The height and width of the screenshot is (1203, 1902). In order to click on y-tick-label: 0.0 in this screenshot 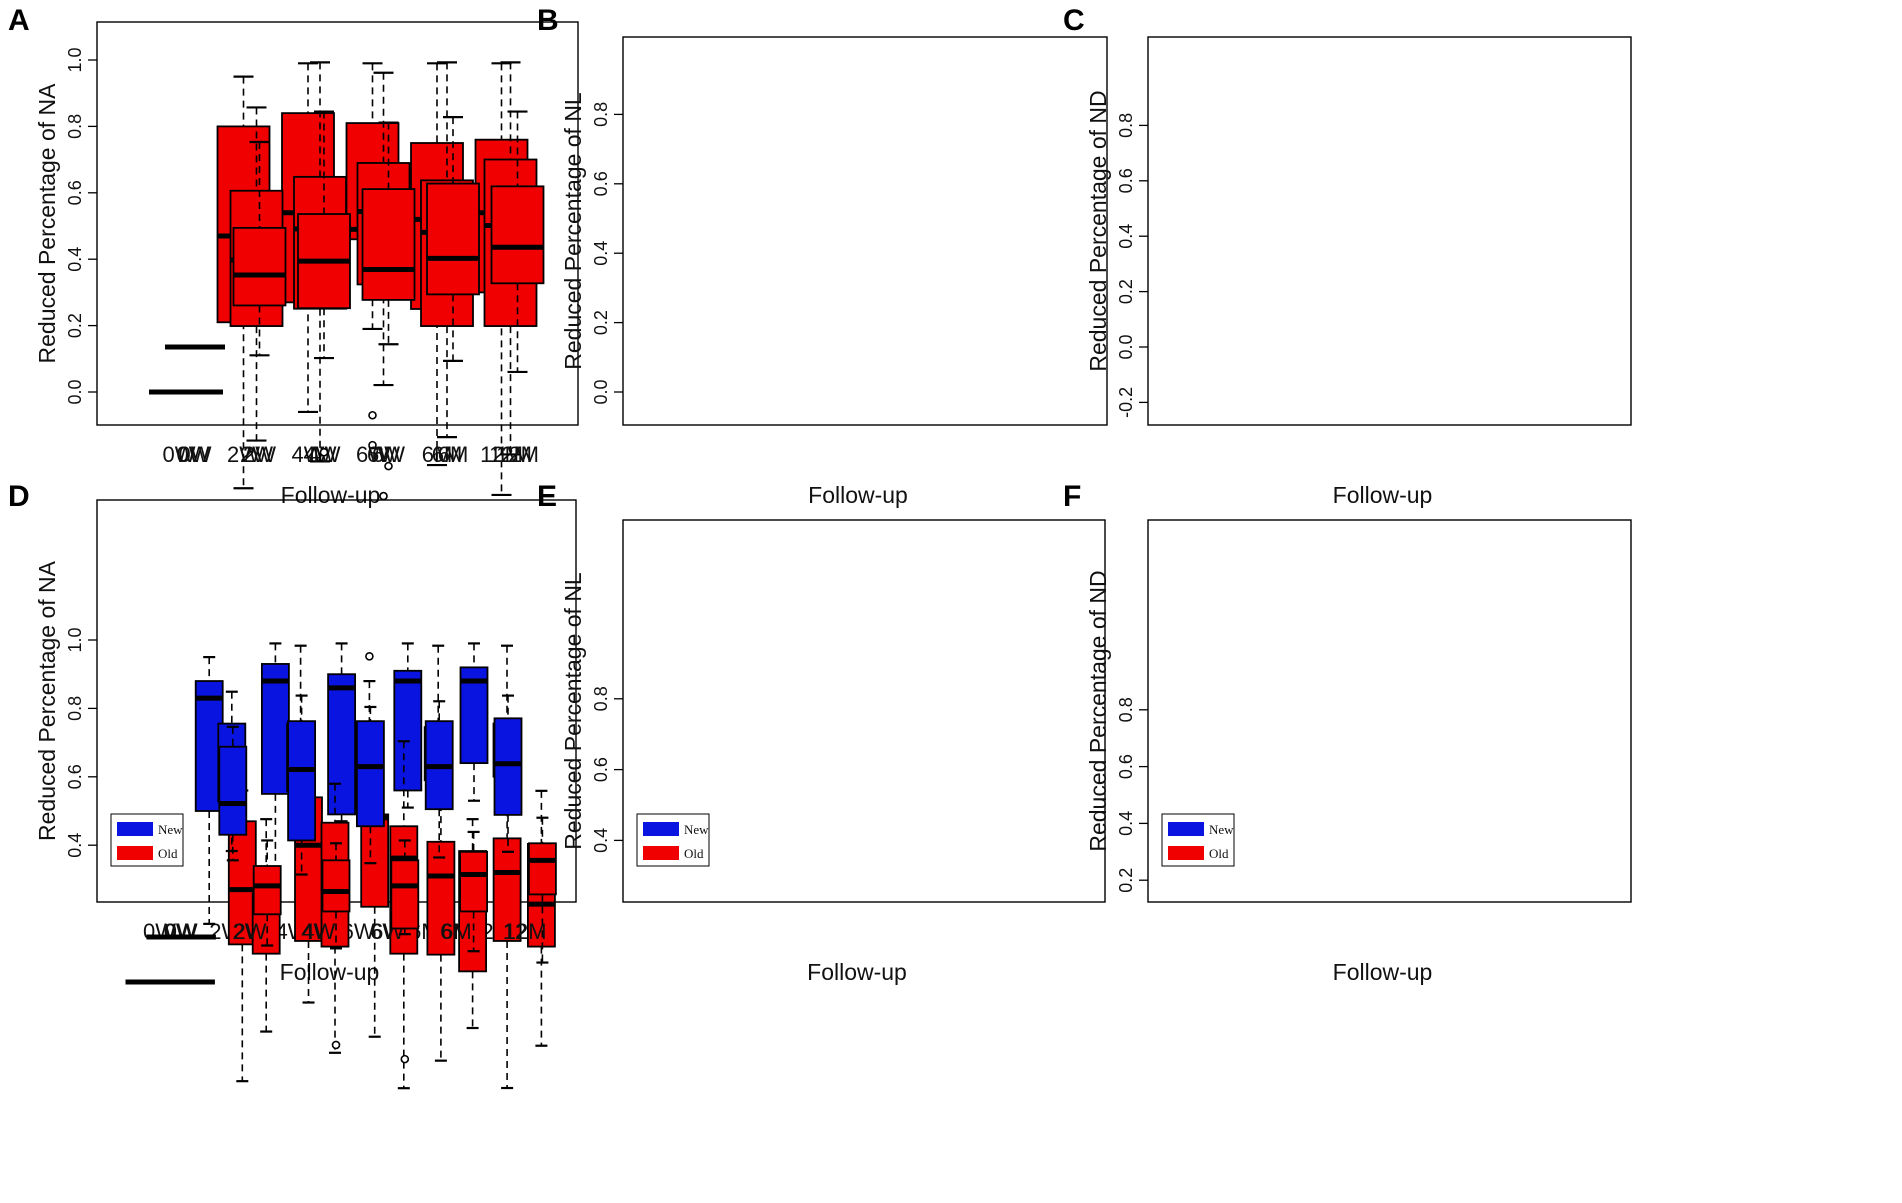, I will do `click(1126, 346)`.